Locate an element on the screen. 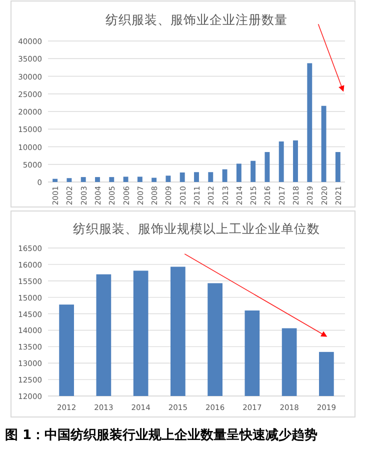  caption: 图 1：中国纺织服装行业规上企业数量呈快速减少趋势 is located at coordinates (161, 435).